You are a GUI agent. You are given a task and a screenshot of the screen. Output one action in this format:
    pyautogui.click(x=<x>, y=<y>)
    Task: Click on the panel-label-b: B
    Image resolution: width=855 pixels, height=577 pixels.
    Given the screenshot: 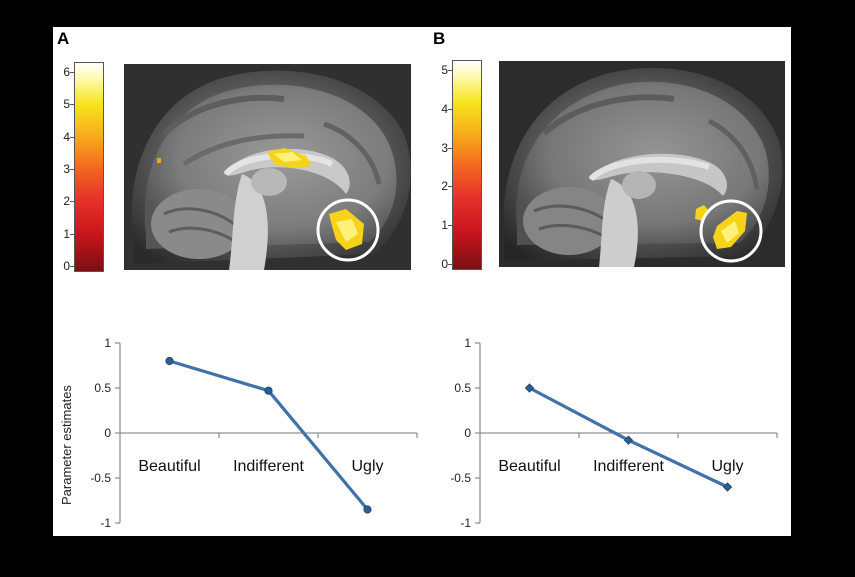 What is the action you would take?
    pyautogui.click(x=439, y=38)
    